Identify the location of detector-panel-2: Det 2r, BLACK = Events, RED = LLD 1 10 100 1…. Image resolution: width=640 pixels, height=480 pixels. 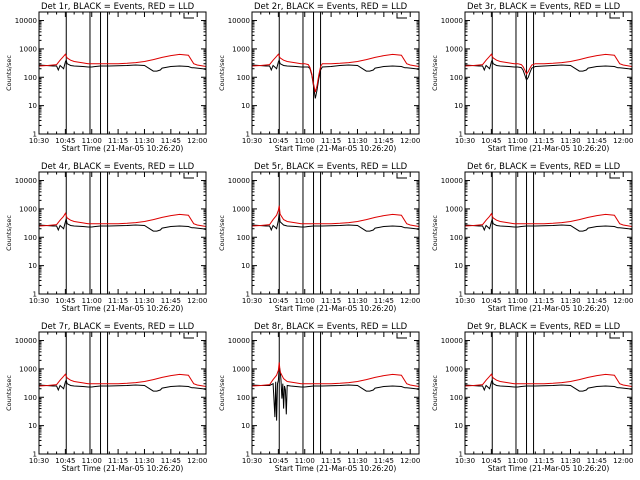
(319, 77).